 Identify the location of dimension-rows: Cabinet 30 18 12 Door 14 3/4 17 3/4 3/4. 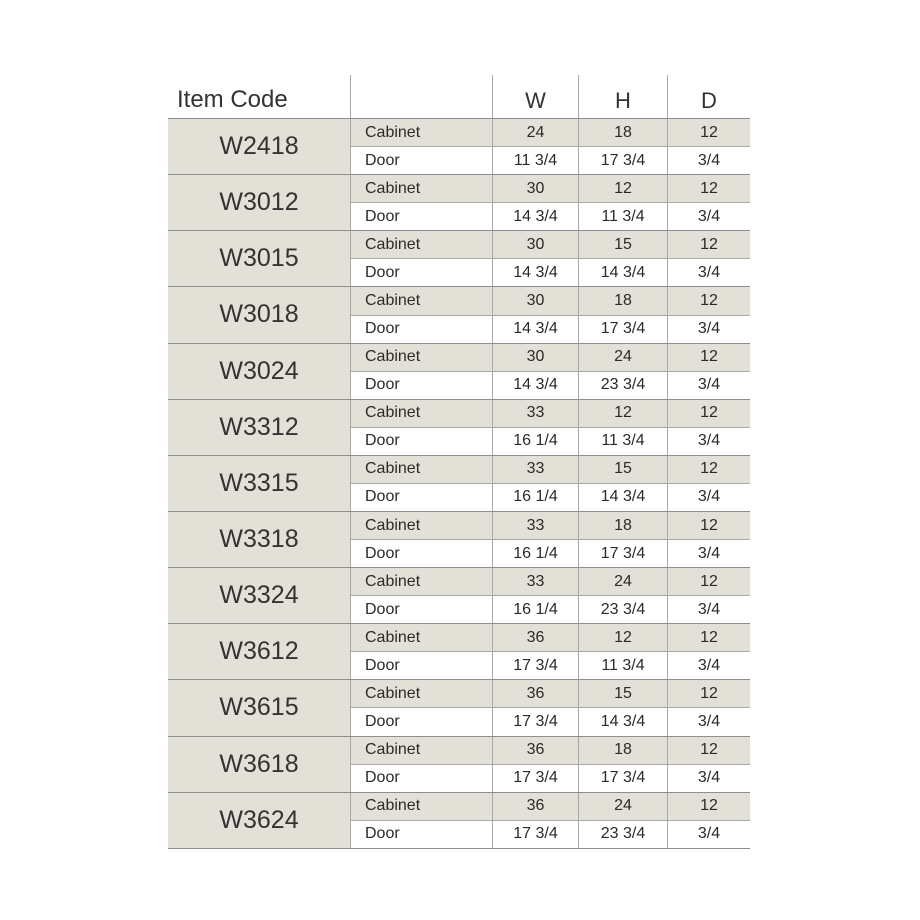
(550, 315).